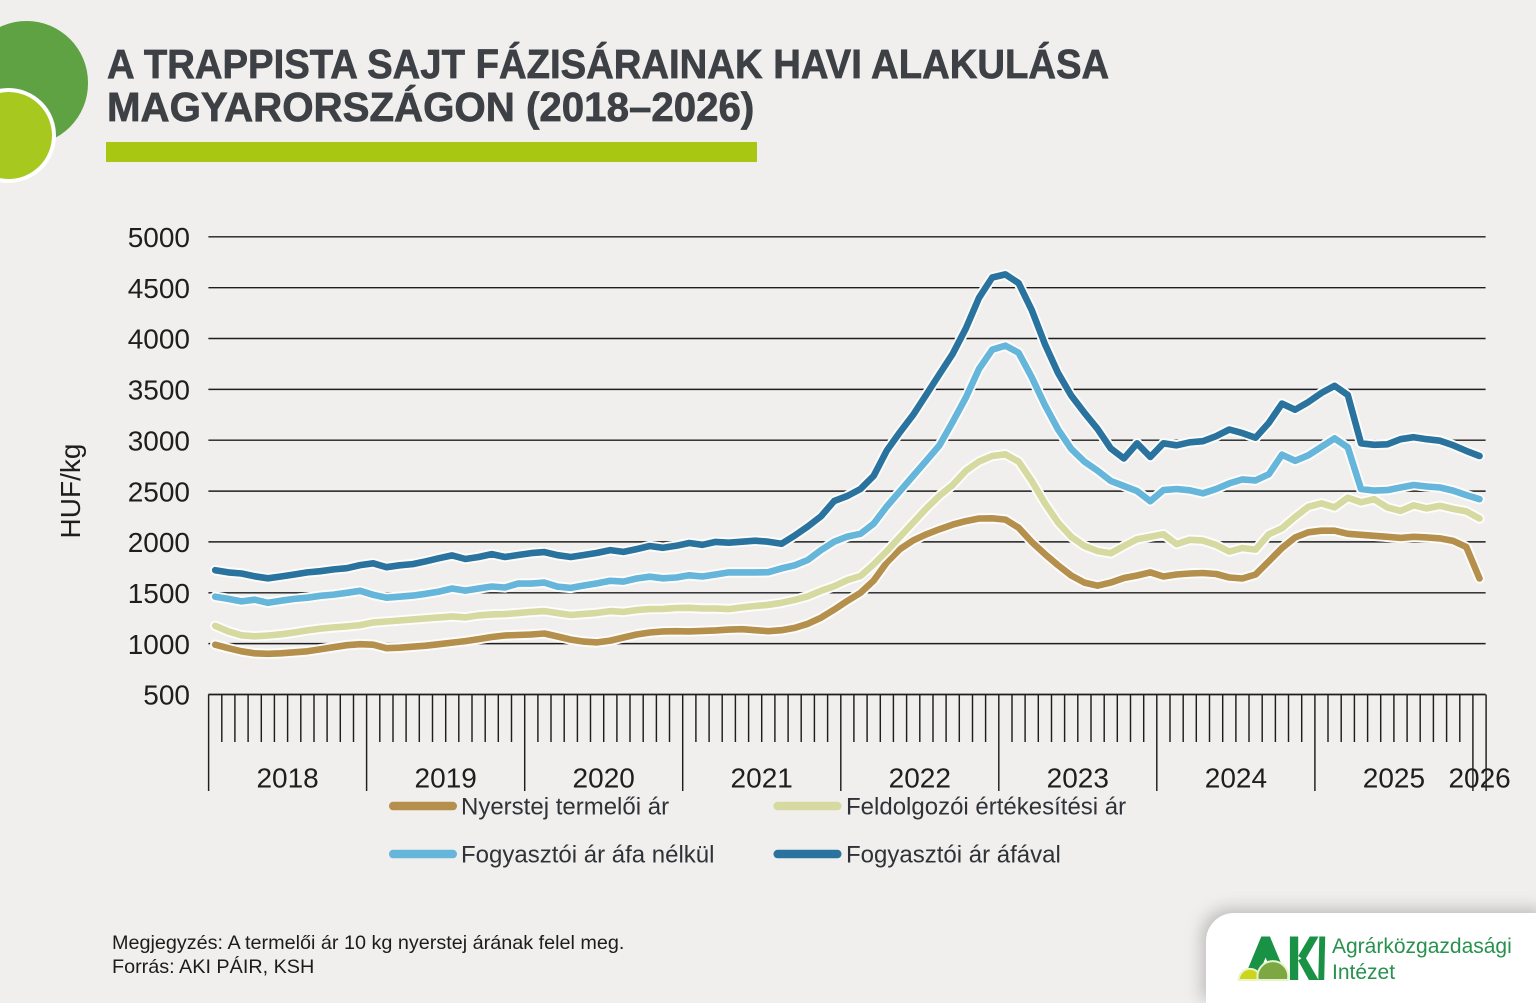 Image resolution: width=1536 pixels, height=1003 pixels. I want to click on svg-text: 2024, so click(1236, 778).